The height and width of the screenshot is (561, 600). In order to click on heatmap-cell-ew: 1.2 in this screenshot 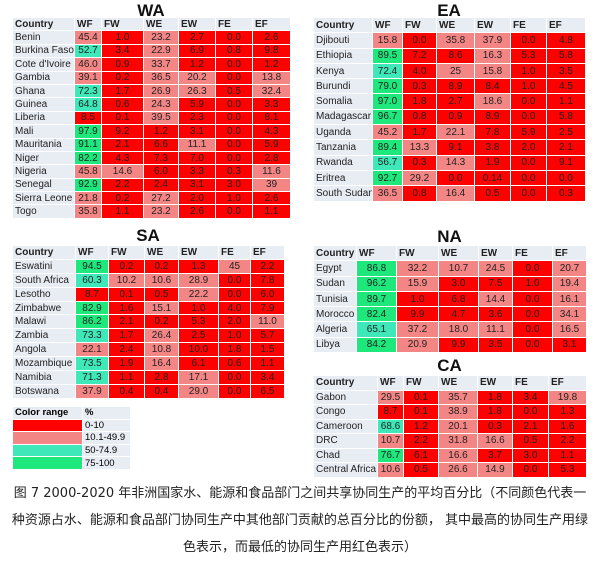, I will do `click(197, 64)`.